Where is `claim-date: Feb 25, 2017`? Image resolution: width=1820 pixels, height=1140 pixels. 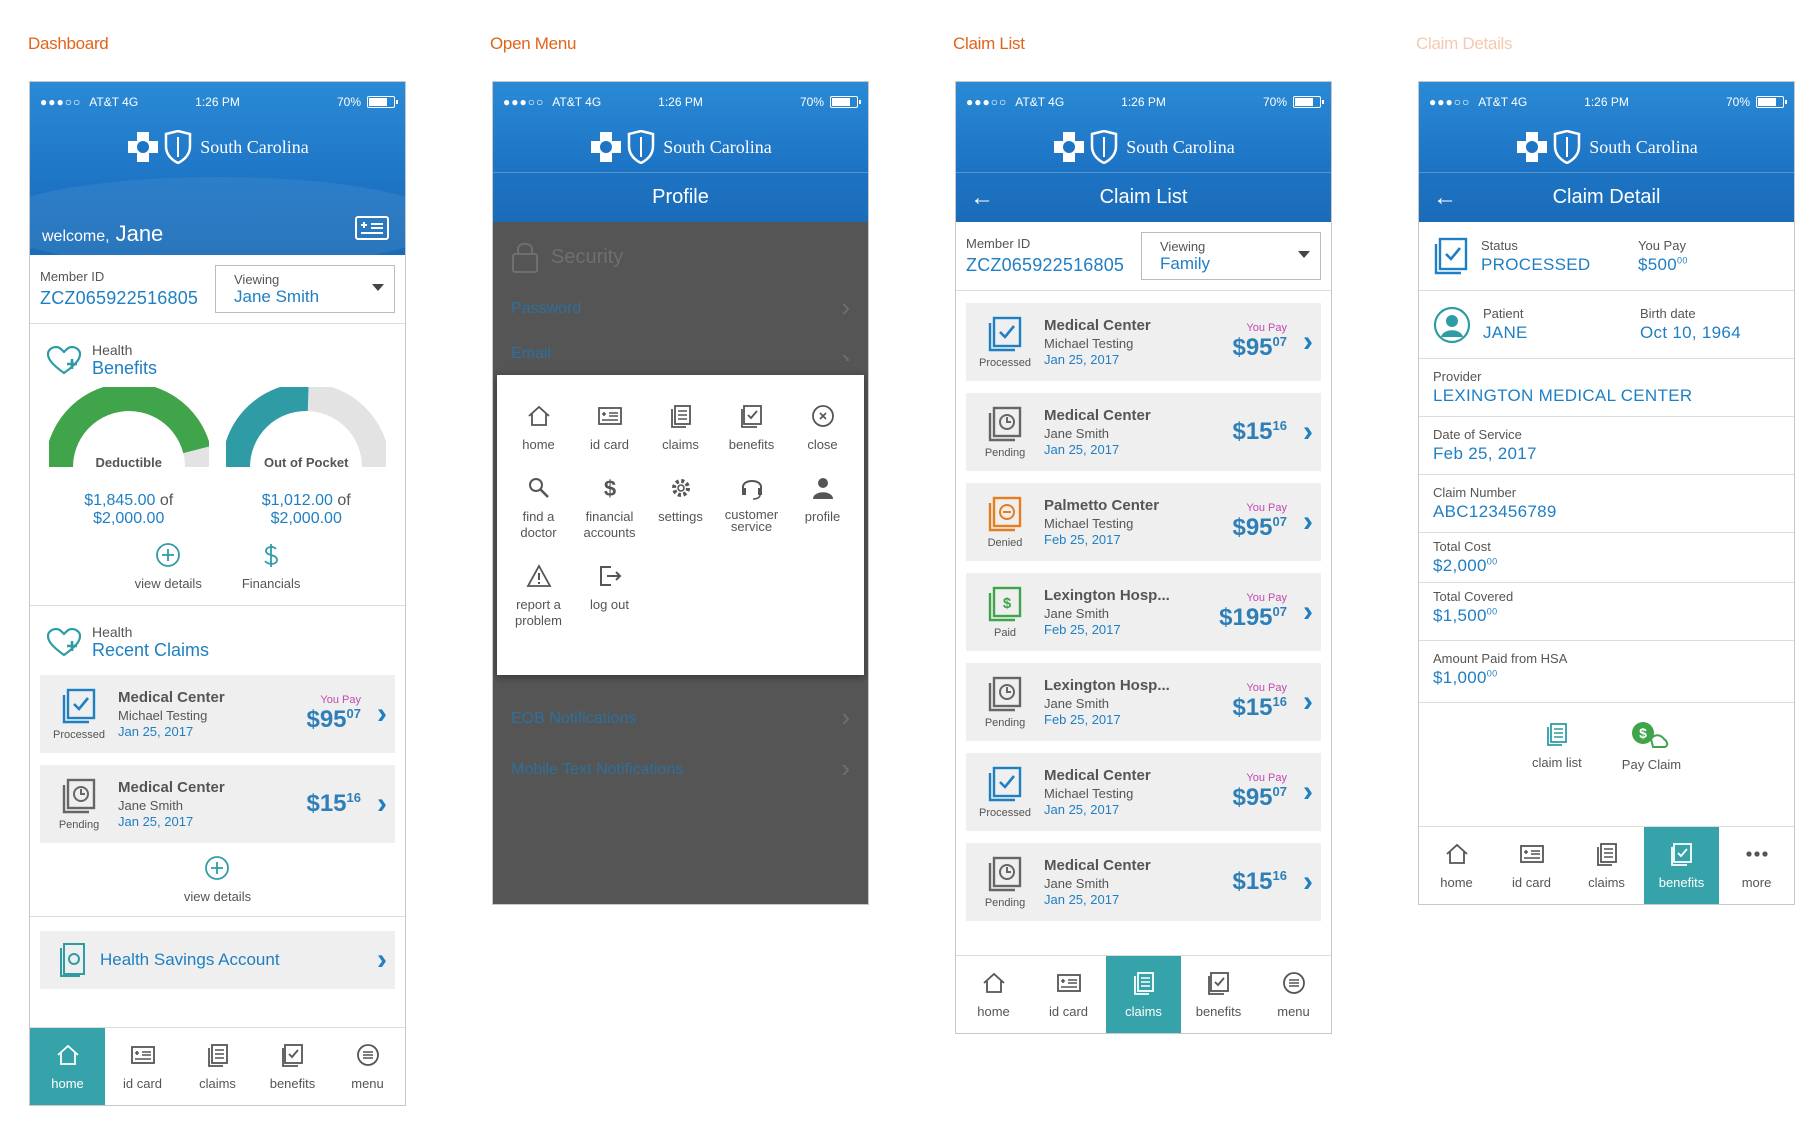 claim-date: Feb 25, 2017 is located at coordinates (1082, 719).